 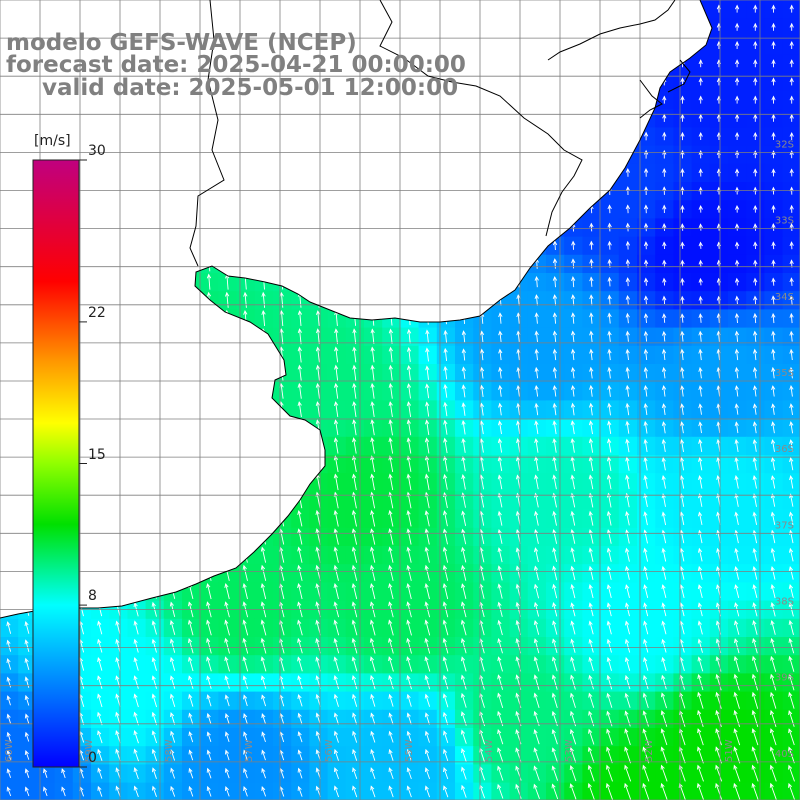 I want to click on lat-label: 37S, so click(x=784, y=525).